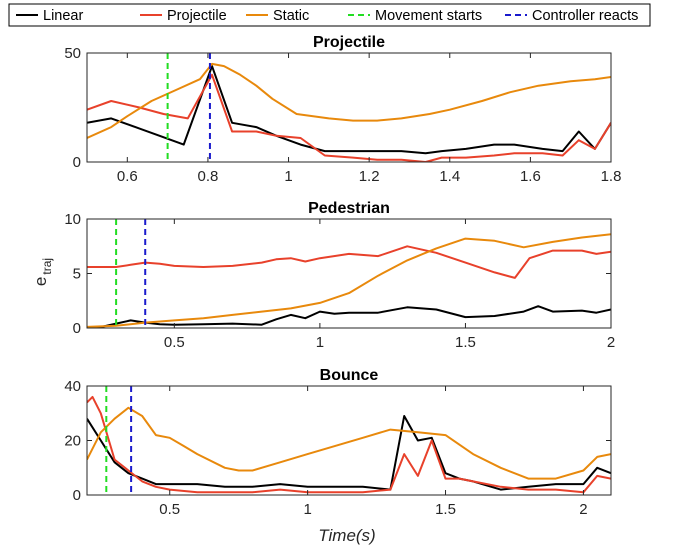  I want to click on legend-item-movement_starts: Movement starts, so click(415, 16).